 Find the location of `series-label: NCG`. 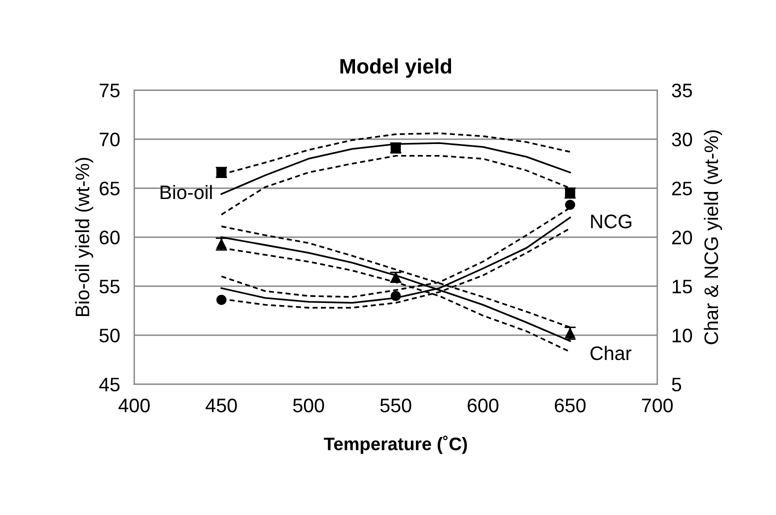

series-label: NCG is located at coordinates (611, 221).